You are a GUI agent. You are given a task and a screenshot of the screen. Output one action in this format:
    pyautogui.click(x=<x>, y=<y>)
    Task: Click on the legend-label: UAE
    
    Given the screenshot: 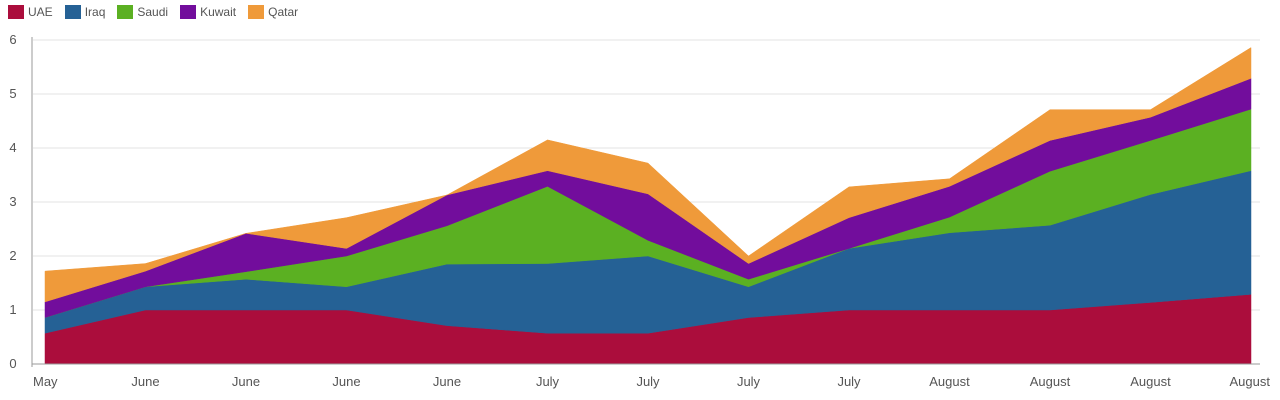 What is the action you would take?
    pyautogui.click(x=40, y=12)
    